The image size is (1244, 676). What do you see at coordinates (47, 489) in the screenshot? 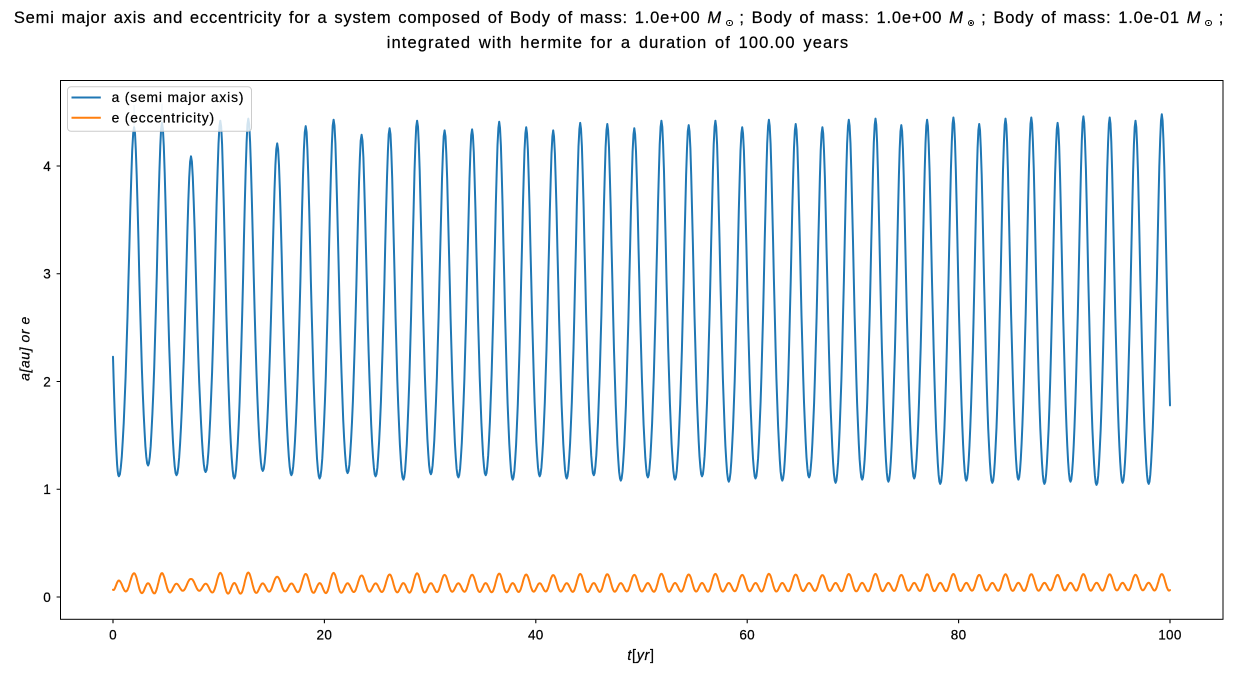
I see `svg-text: 1` at bounding box center [47, 489].